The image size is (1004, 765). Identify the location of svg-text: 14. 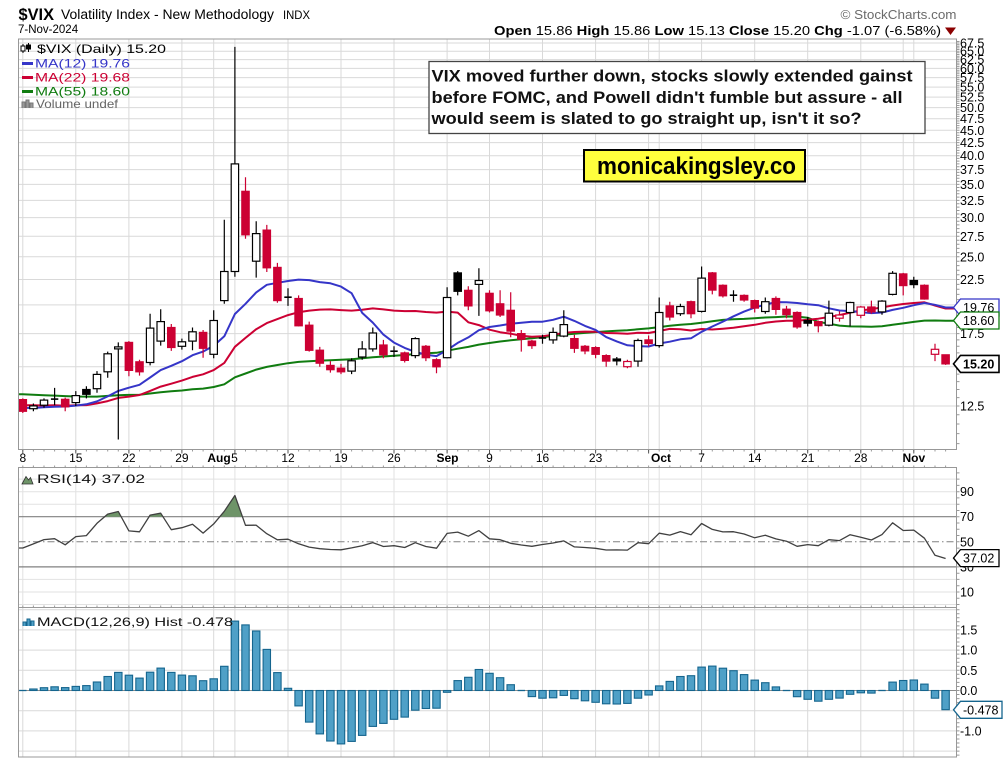
(755, 458).